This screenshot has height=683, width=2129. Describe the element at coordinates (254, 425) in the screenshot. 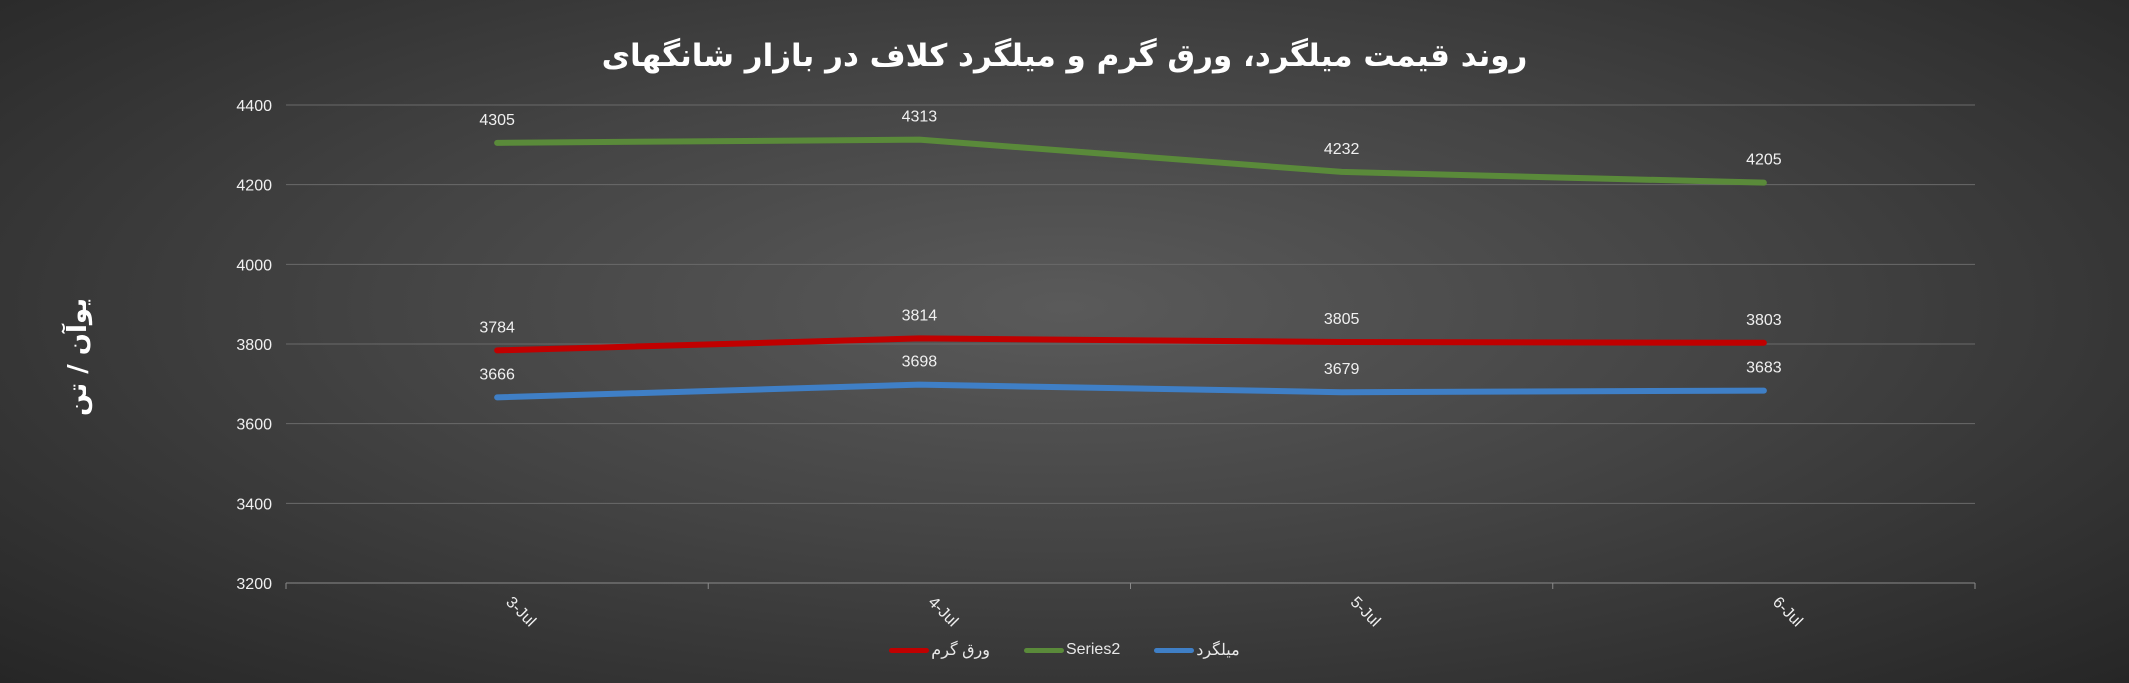

I see `y-tick-label: 3600` at that location.